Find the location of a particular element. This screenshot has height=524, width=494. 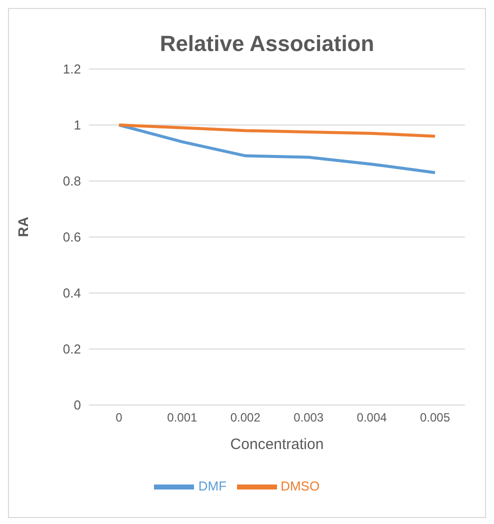

legend-label: DMF is located at coordinates (212, 486).